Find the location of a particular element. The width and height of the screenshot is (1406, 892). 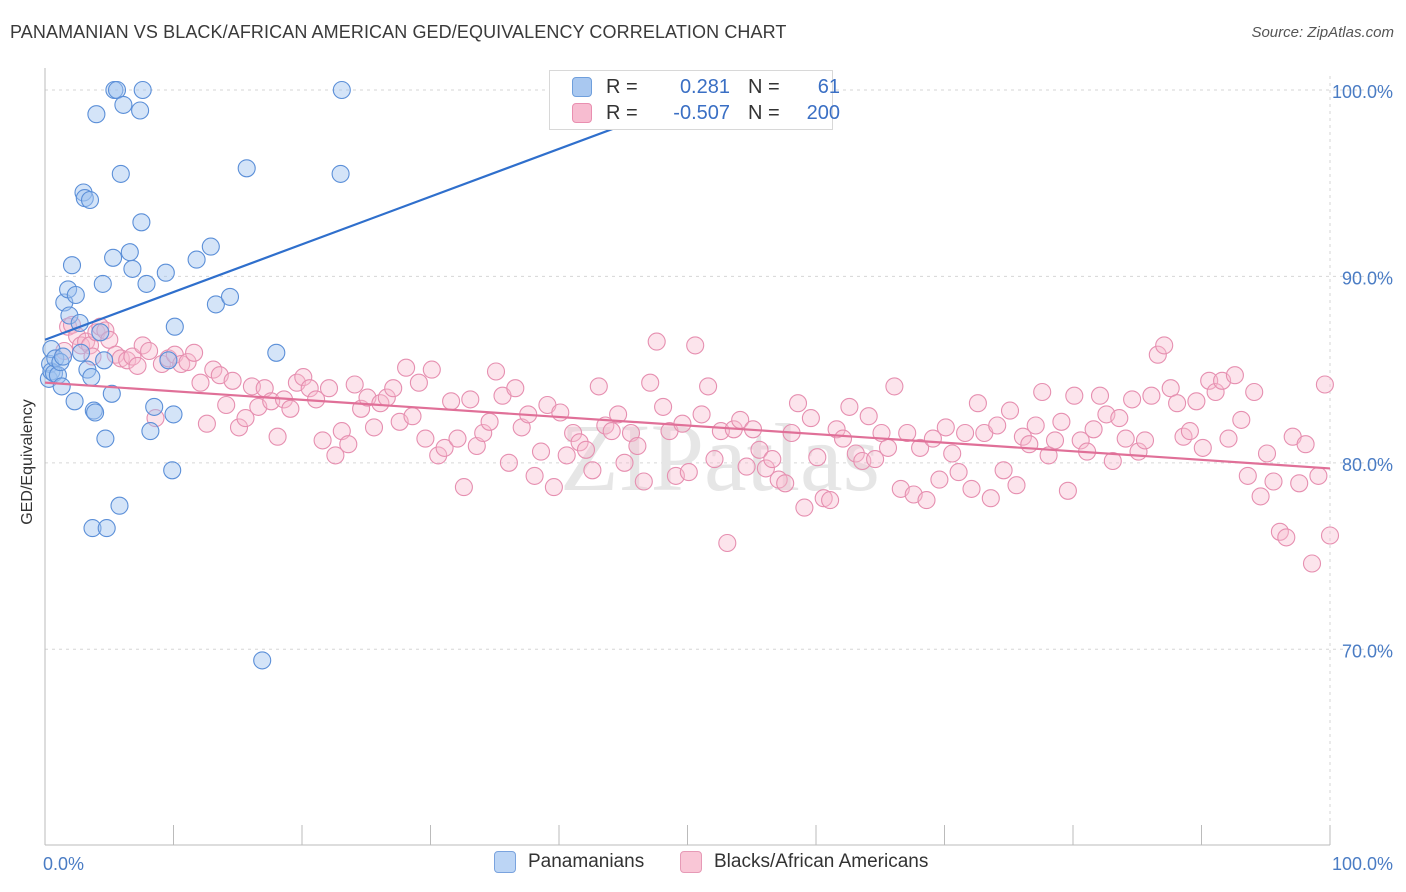

legend-label: Blacks/African Americans is located at coordinates (821, 861).